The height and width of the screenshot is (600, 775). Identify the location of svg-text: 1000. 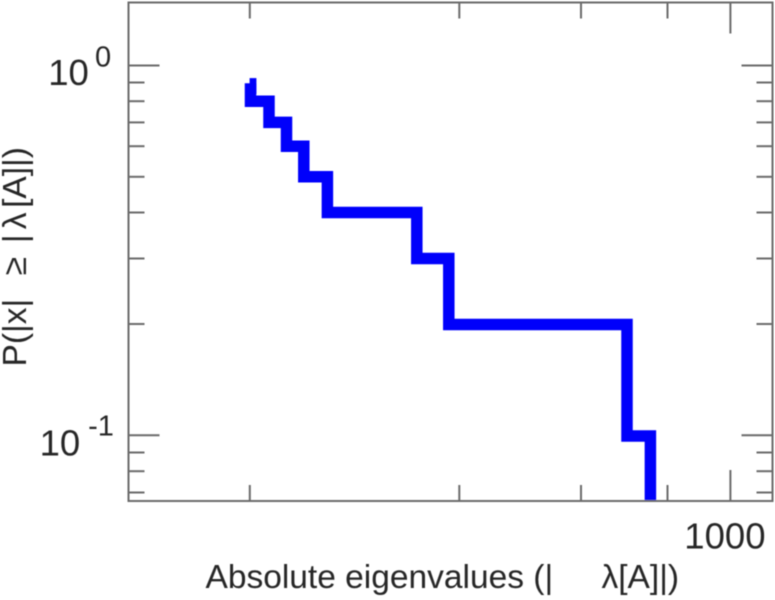
(724, 535).